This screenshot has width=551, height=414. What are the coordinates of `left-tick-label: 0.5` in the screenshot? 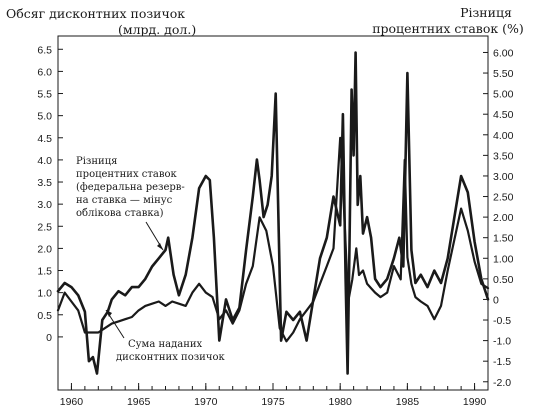 It's located at (44, 316).